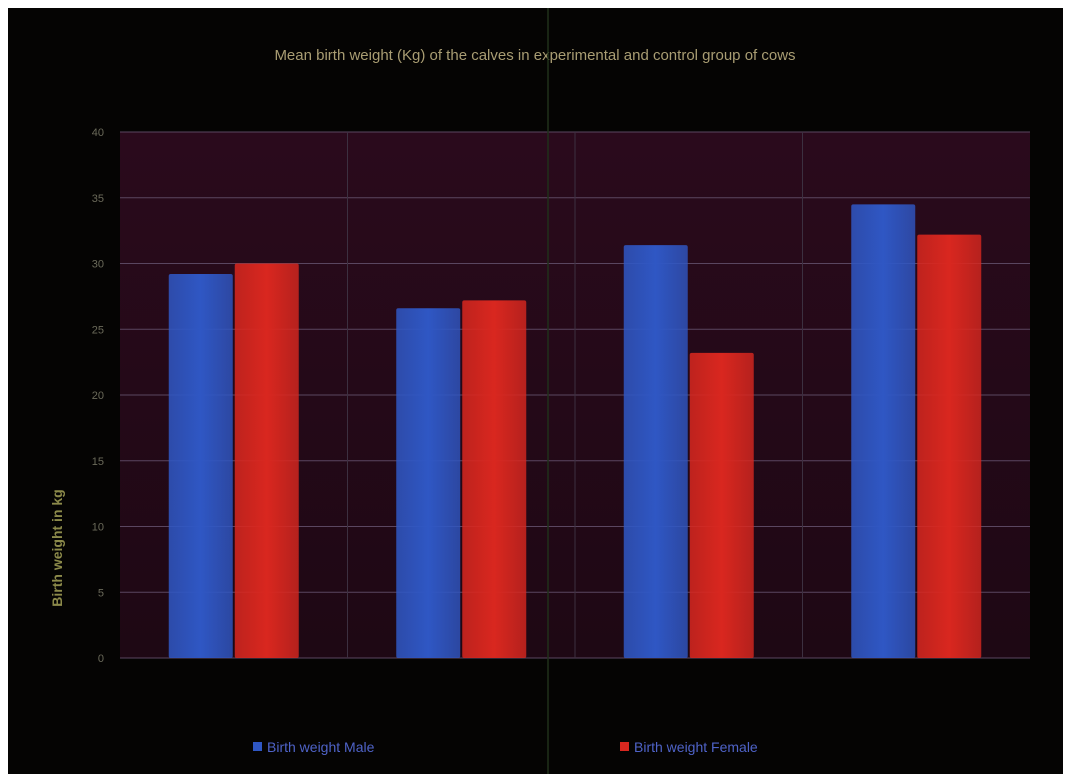 This screenshot has height=782, width=1071. What do you see at coordinates (98, 133) in the screenshot?
I see `y-tick-label: 40` at bounding box center [98, 133].